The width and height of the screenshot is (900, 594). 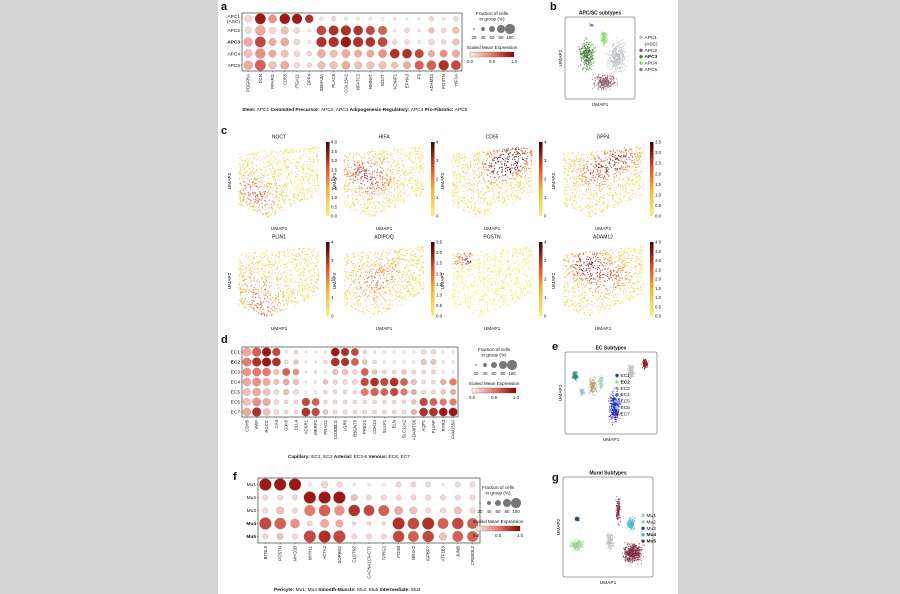 I want to click on colorbar-tick: 3, so click(x=545, y=160).